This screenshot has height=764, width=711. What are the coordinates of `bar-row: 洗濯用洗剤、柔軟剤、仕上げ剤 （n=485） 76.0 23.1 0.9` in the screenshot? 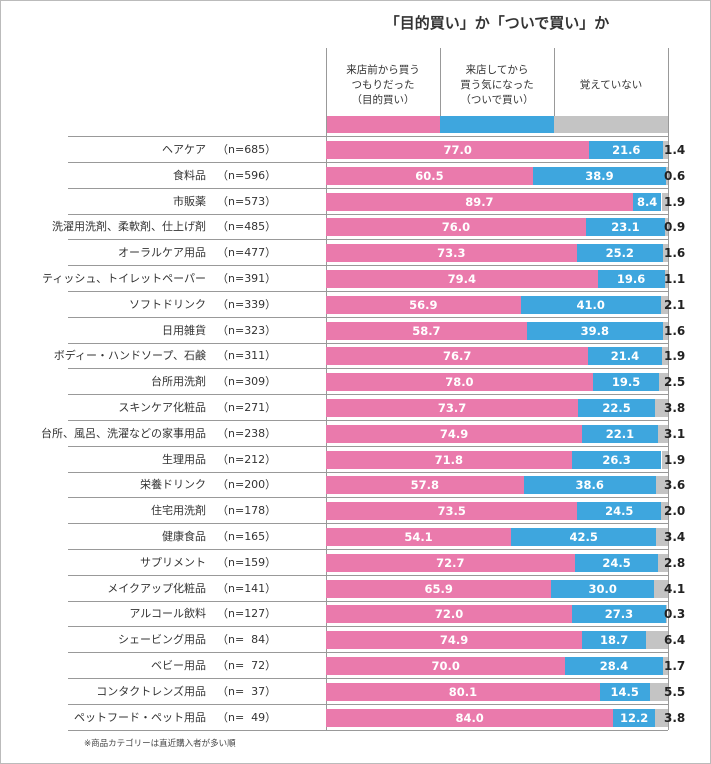 It's located at (368, 227).